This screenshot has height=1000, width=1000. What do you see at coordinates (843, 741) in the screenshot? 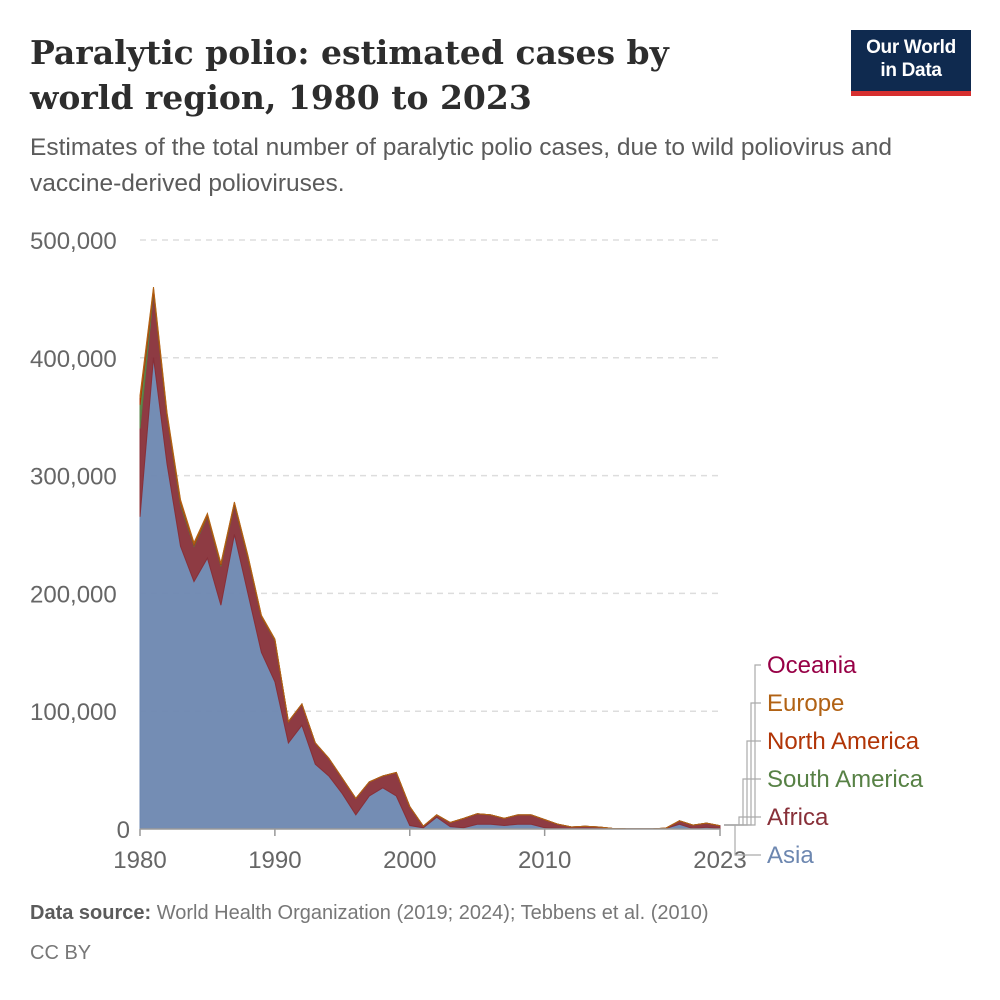
I see `legend-label-north-america: North America` at bounding box center [843, 741].